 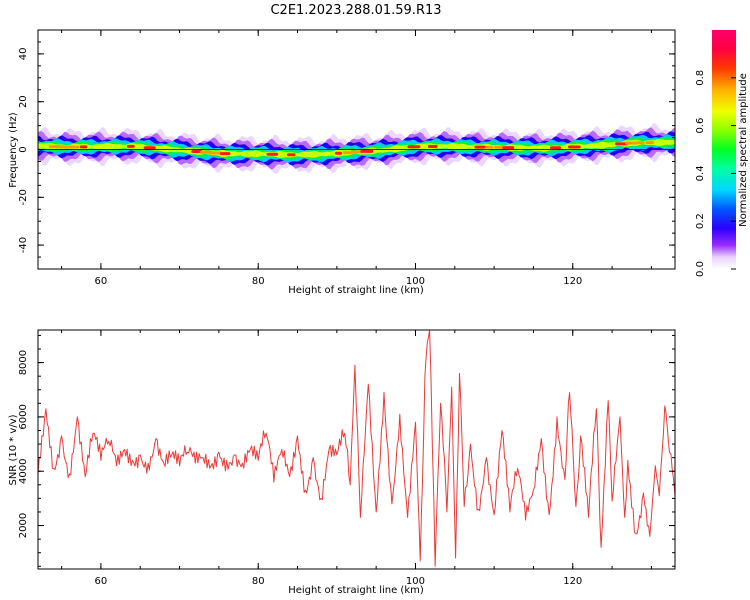 What do you see at coordinates (415, 281) in the screenshot?
I see `spectrogram-x-tick-label: 100` at bounding box center [415, 281].